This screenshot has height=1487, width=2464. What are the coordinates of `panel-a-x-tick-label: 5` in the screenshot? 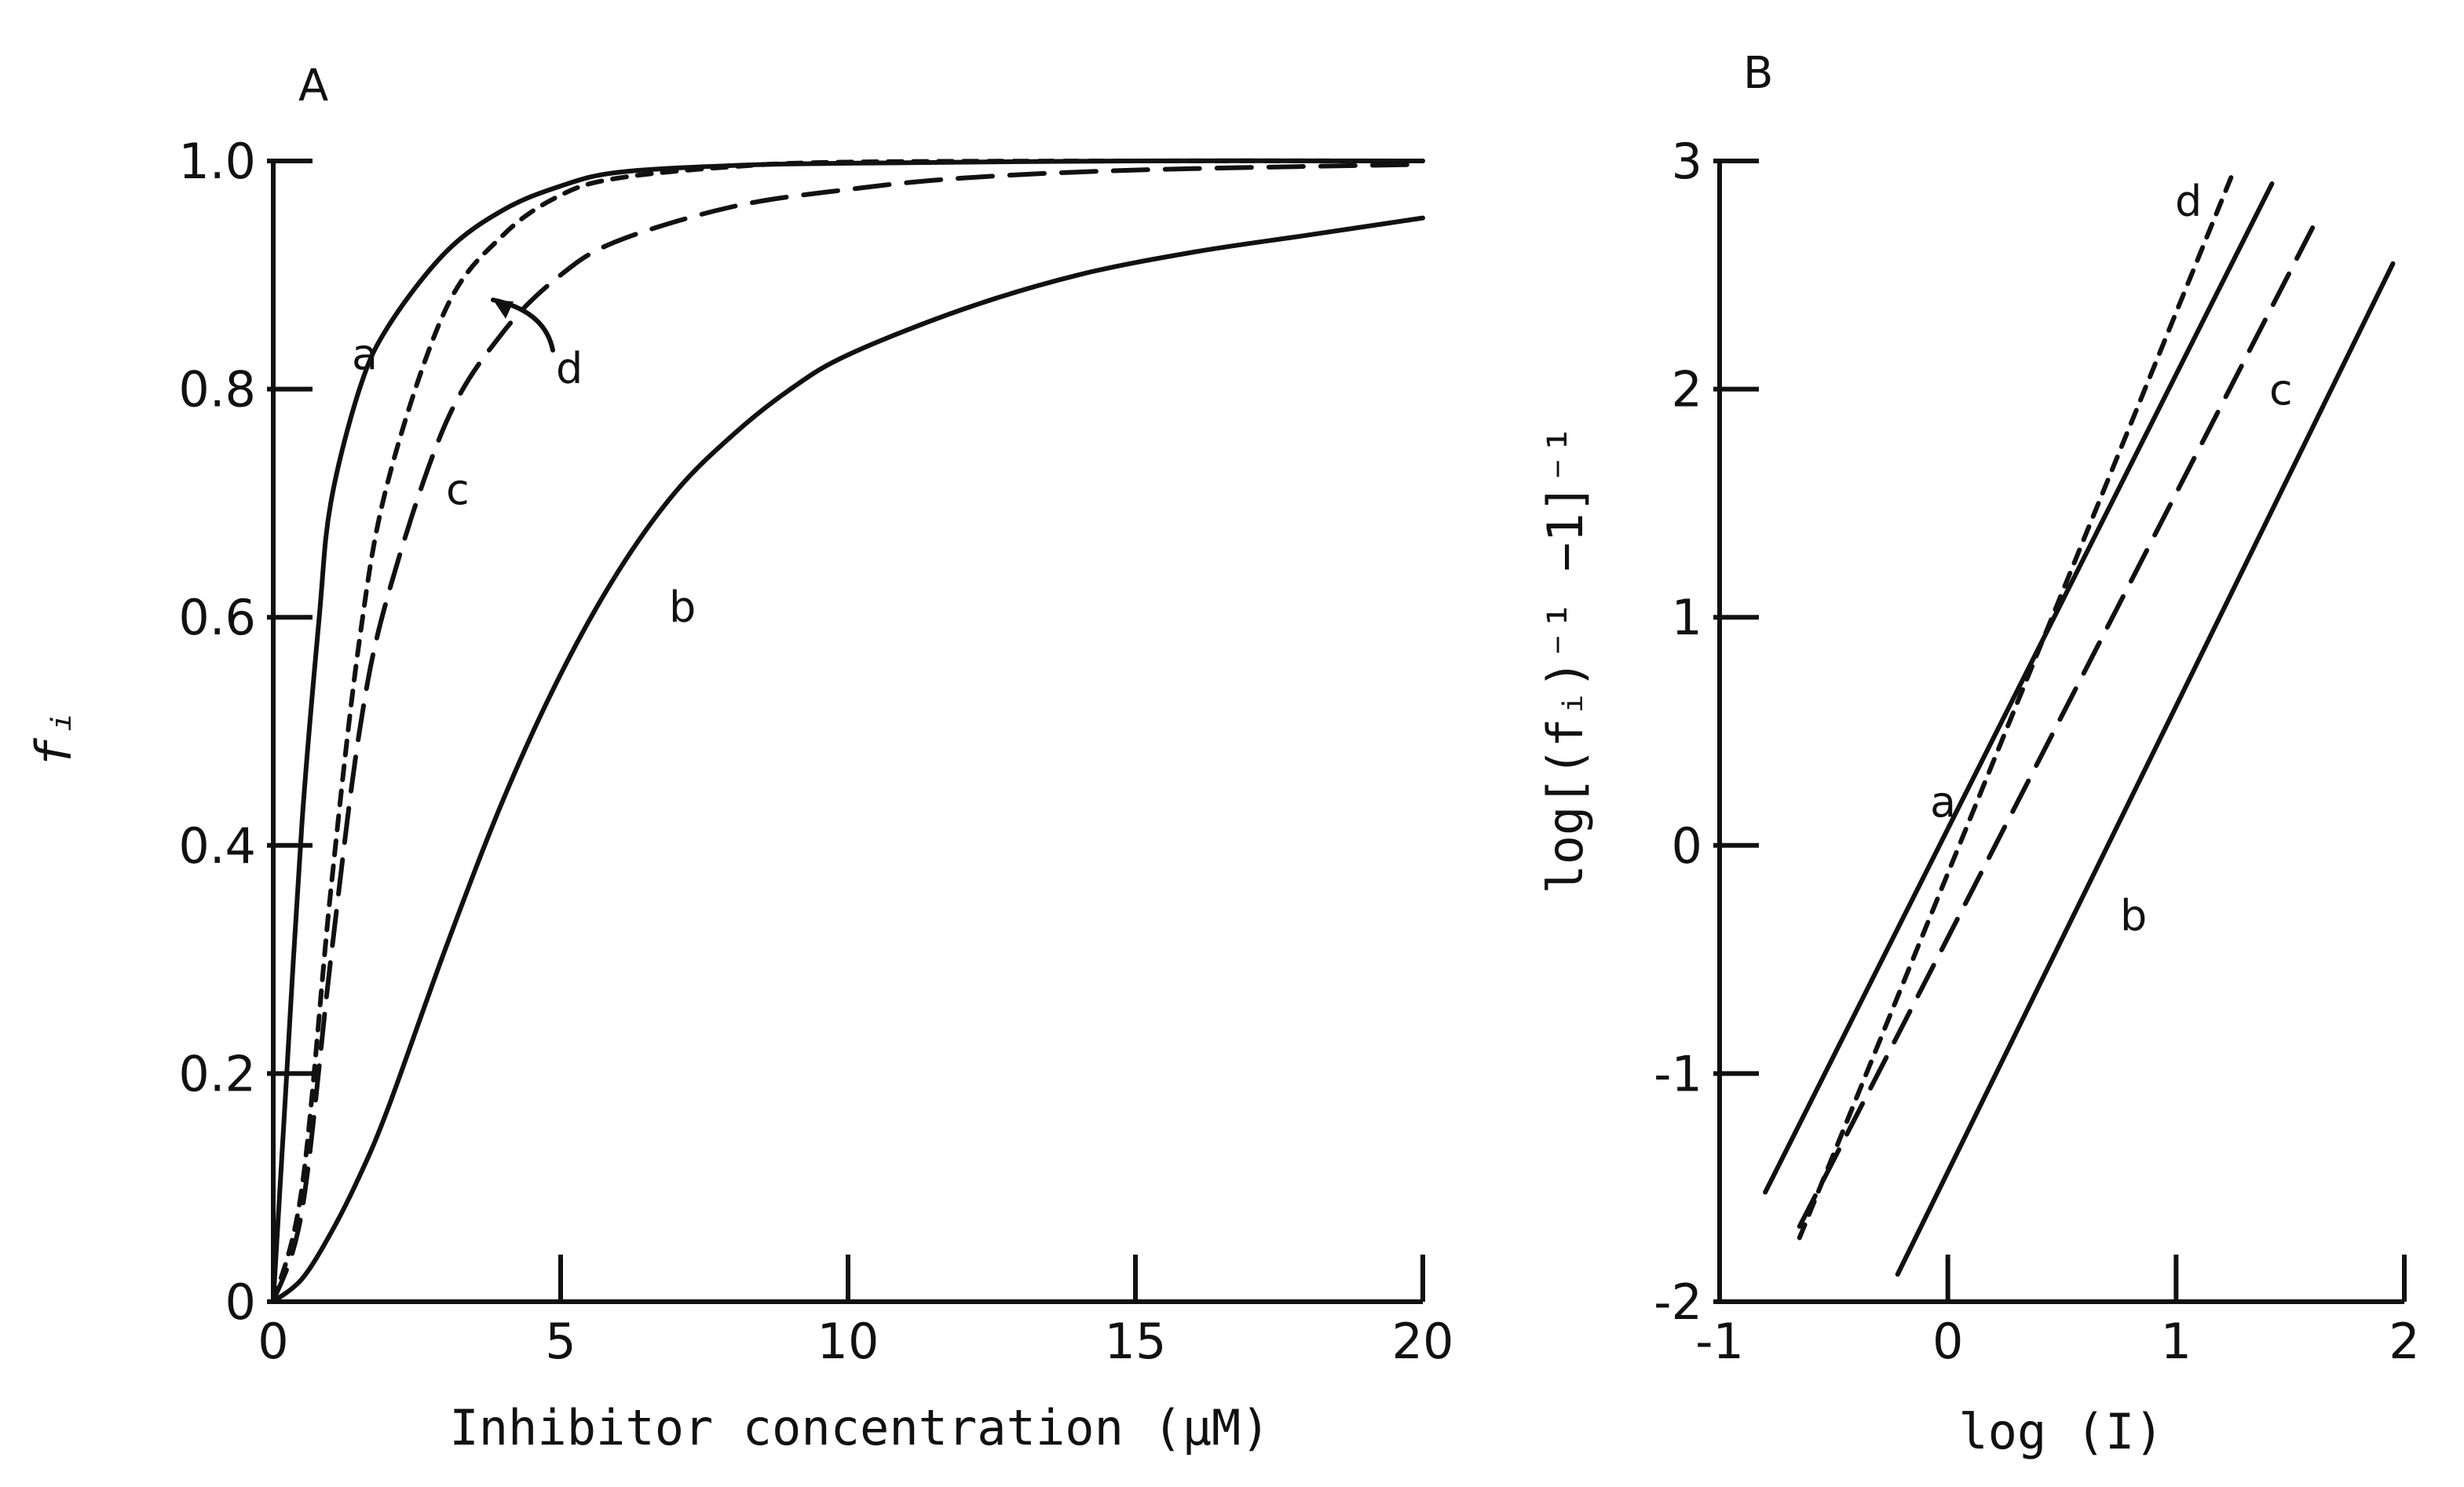 It's located at (560, 1341).